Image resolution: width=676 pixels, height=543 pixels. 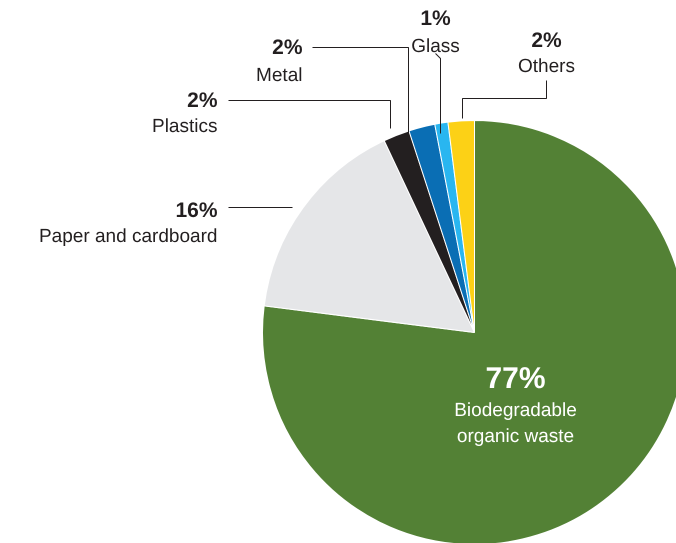 I want to click on data-label: 1%, so click(x=436, y=18).